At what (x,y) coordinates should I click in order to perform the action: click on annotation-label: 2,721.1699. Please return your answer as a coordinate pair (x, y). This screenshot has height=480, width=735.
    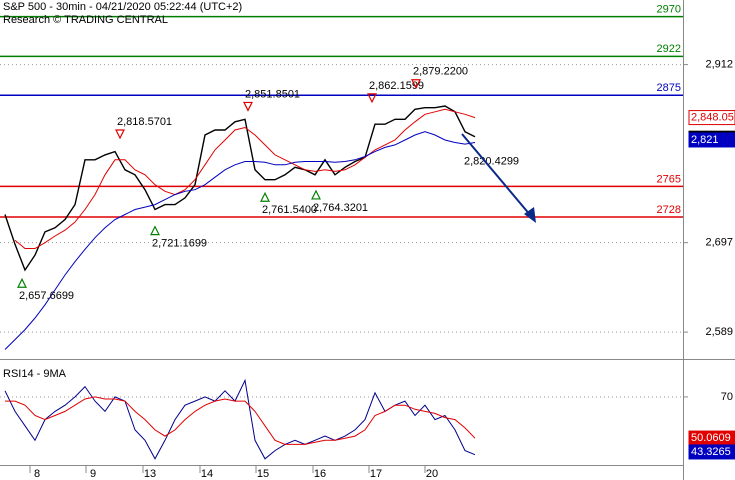
    Looking at the image, I should click on (179, 244).